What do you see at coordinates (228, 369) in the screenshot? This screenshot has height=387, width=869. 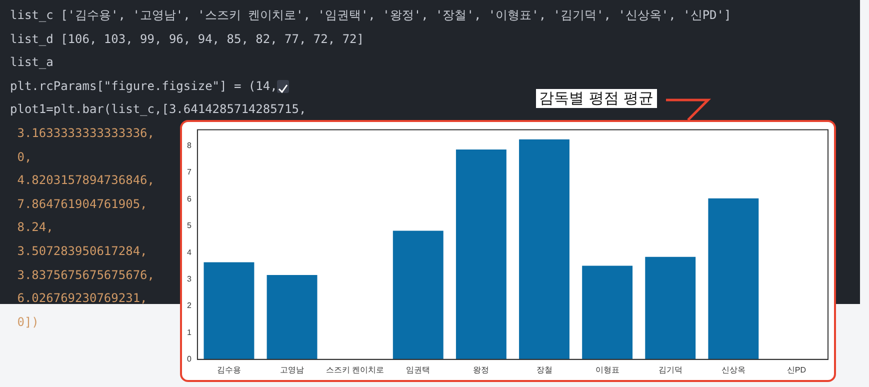 I see `x-tick-label: 김수용` at bounding box center [228, 369].